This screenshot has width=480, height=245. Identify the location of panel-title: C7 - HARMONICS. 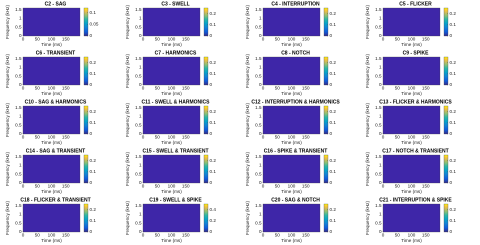
(176, 53).